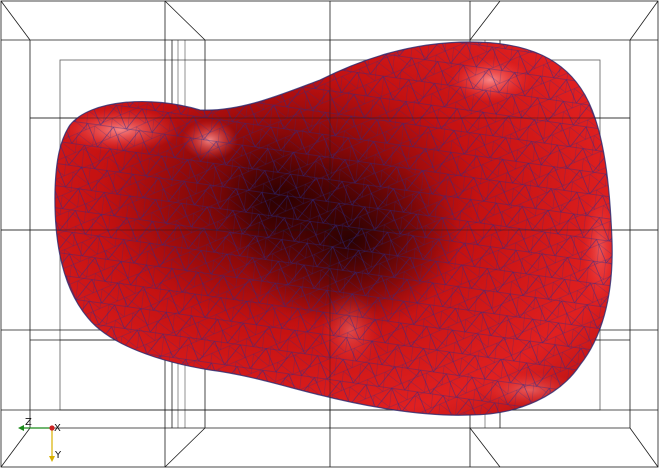 The width and height of the screenshot is (659, 468). What do you see at coordinates (57, 428) in the screenshot?
I see `x-axis-label: X` at bounding box center [57, 428].